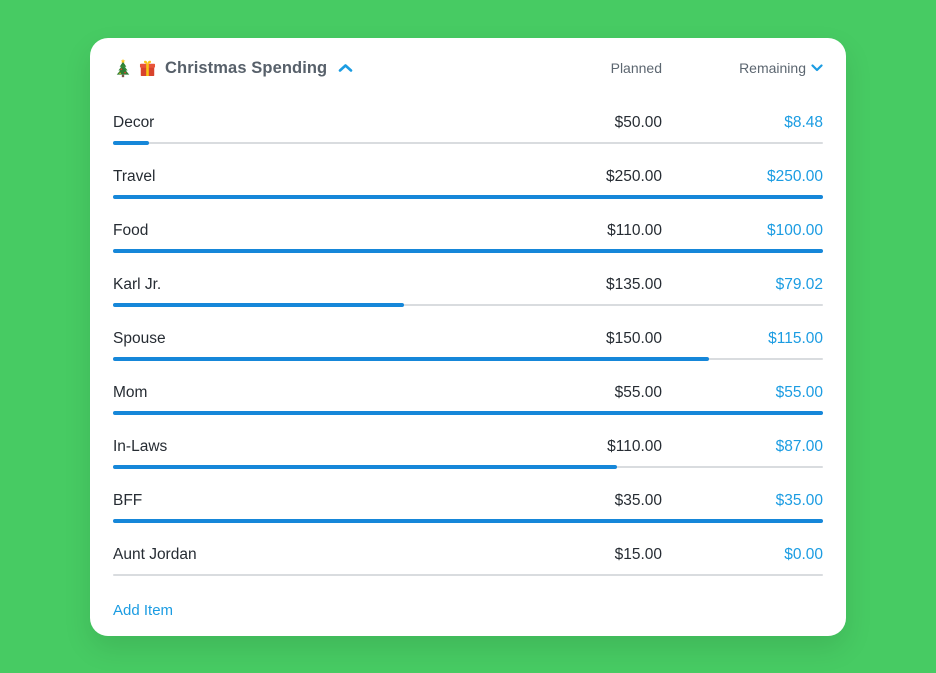 The height and width of the screenshot is (673, 936). Describe the element at coordinates (147, 68) in the screenshot. I see `gift-icon` at that location.